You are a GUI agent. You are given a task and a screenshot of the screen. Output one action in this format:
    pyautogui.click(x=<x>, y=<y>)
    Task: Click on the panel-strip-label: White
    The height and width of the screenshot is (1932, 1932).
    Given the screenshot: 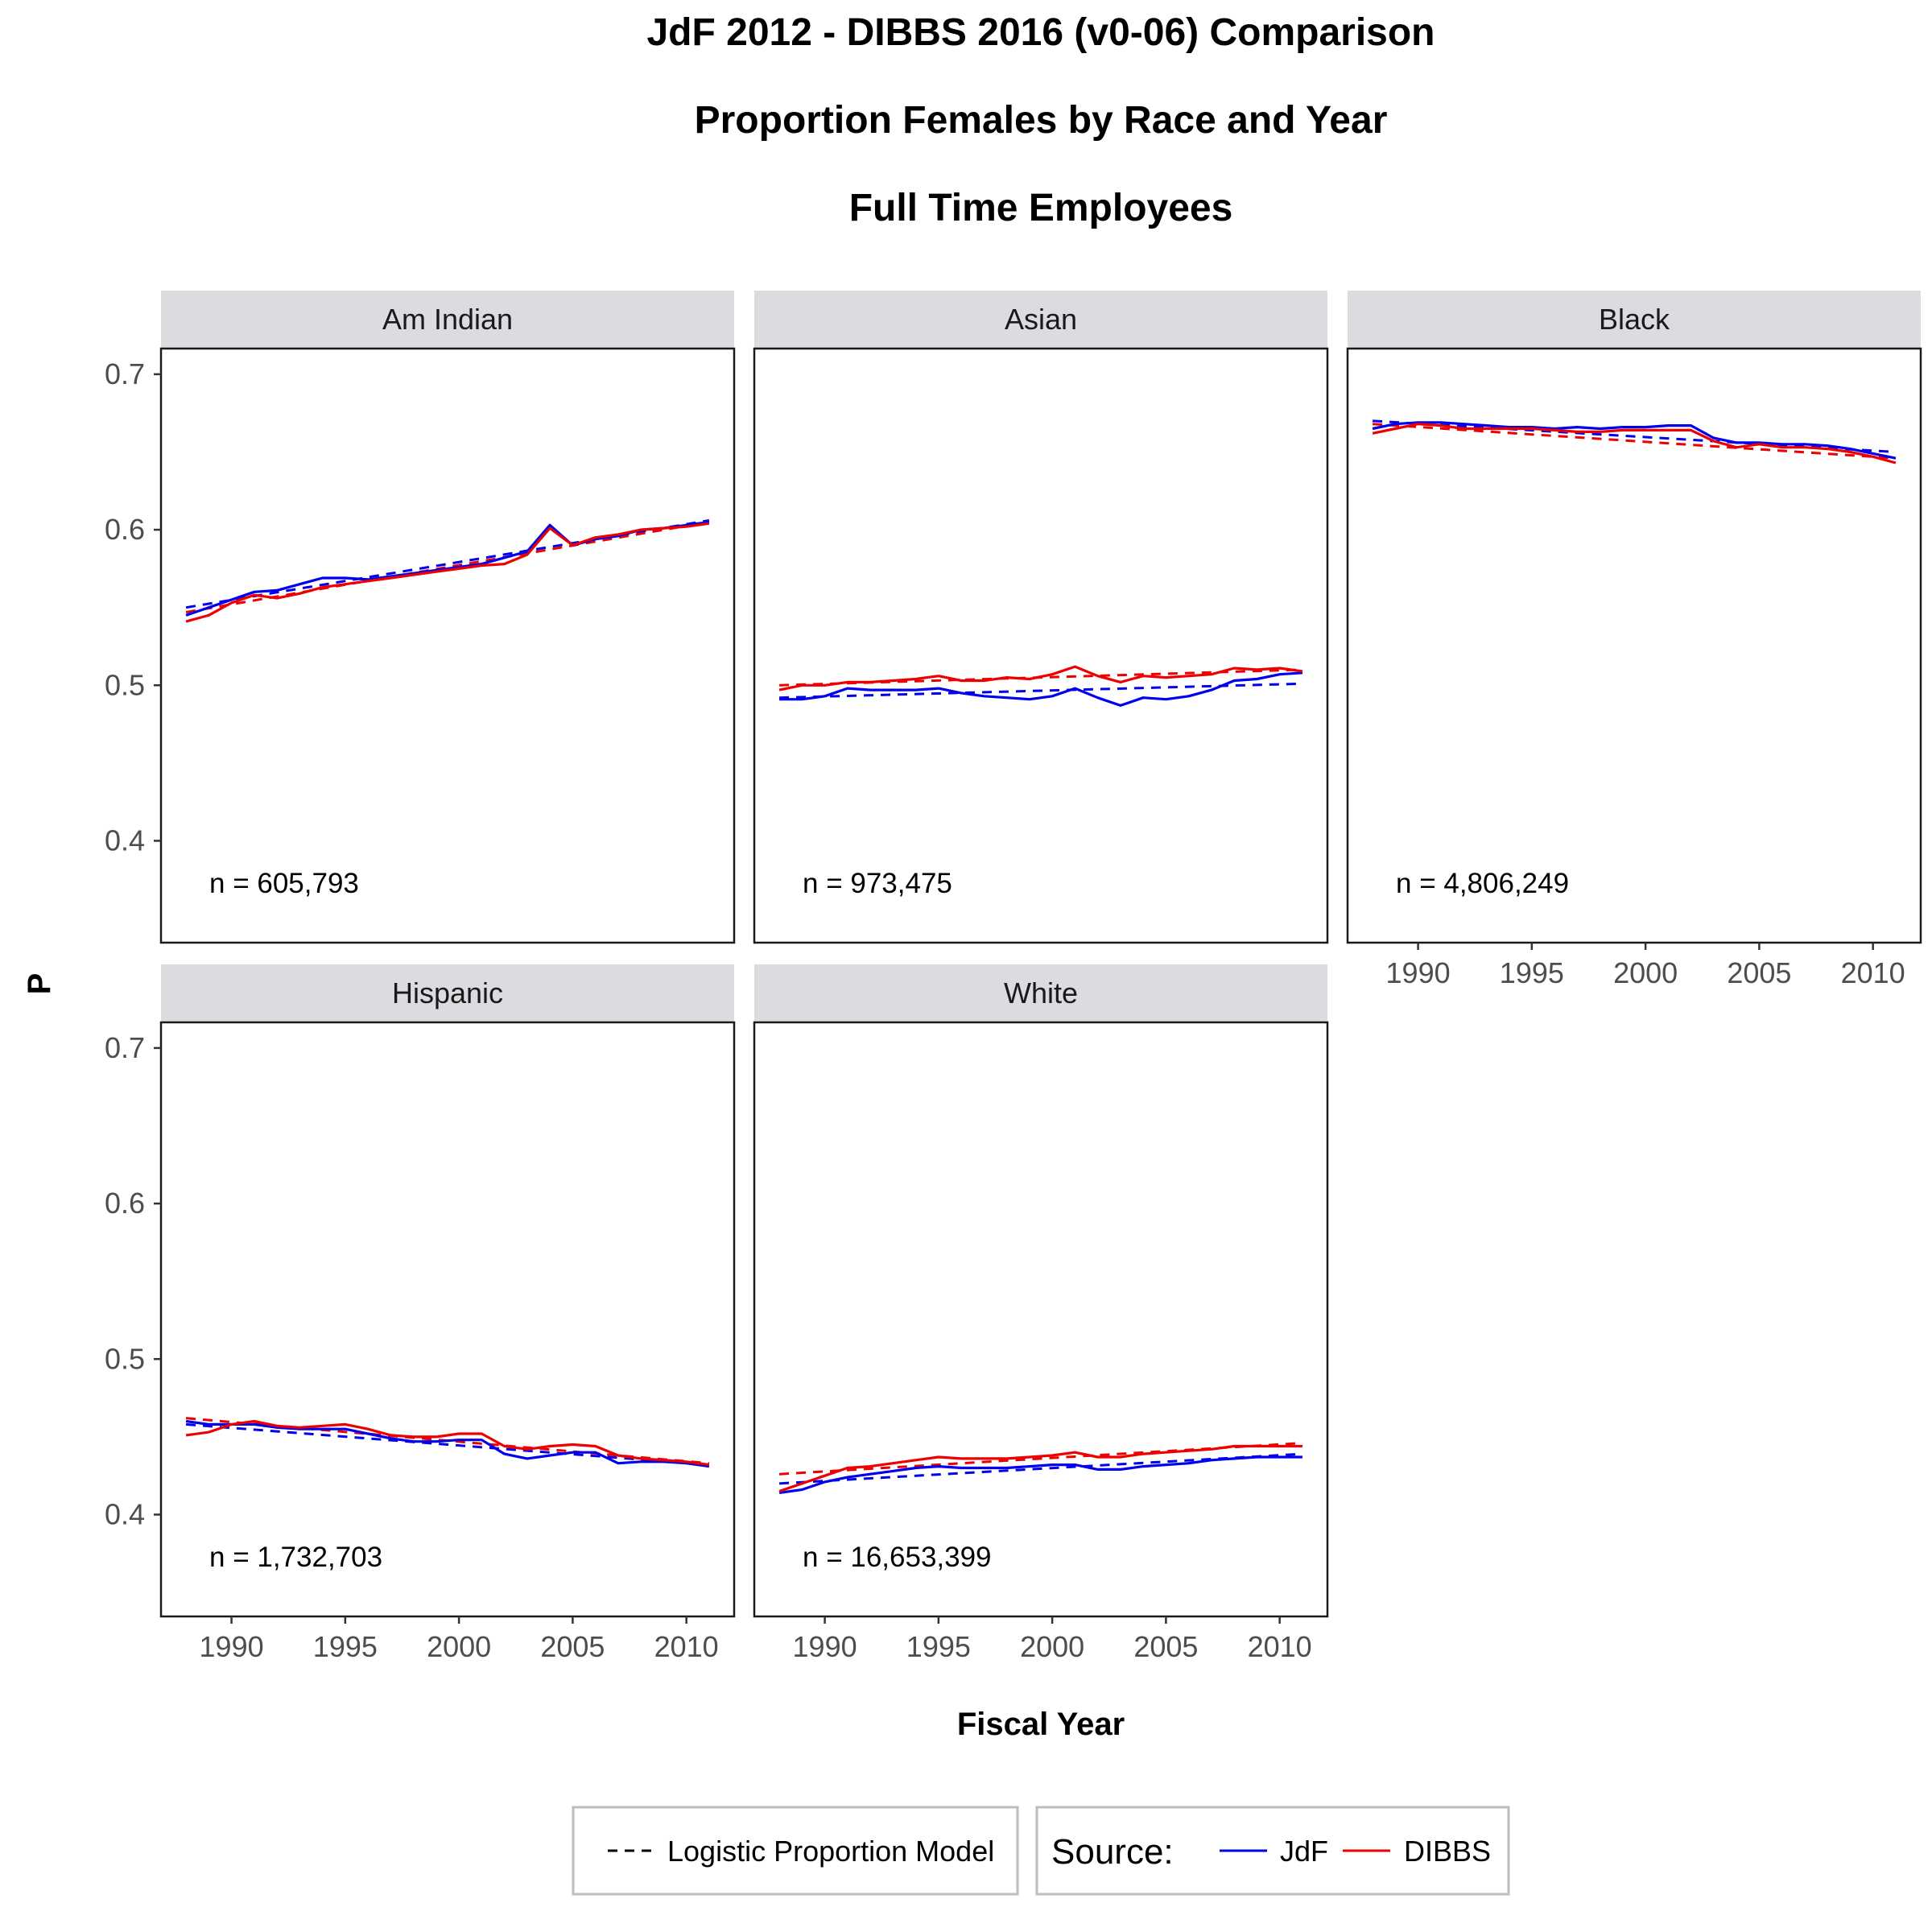 What is the action you would take?
    pyautogui.click(x=1041, y=992)
    